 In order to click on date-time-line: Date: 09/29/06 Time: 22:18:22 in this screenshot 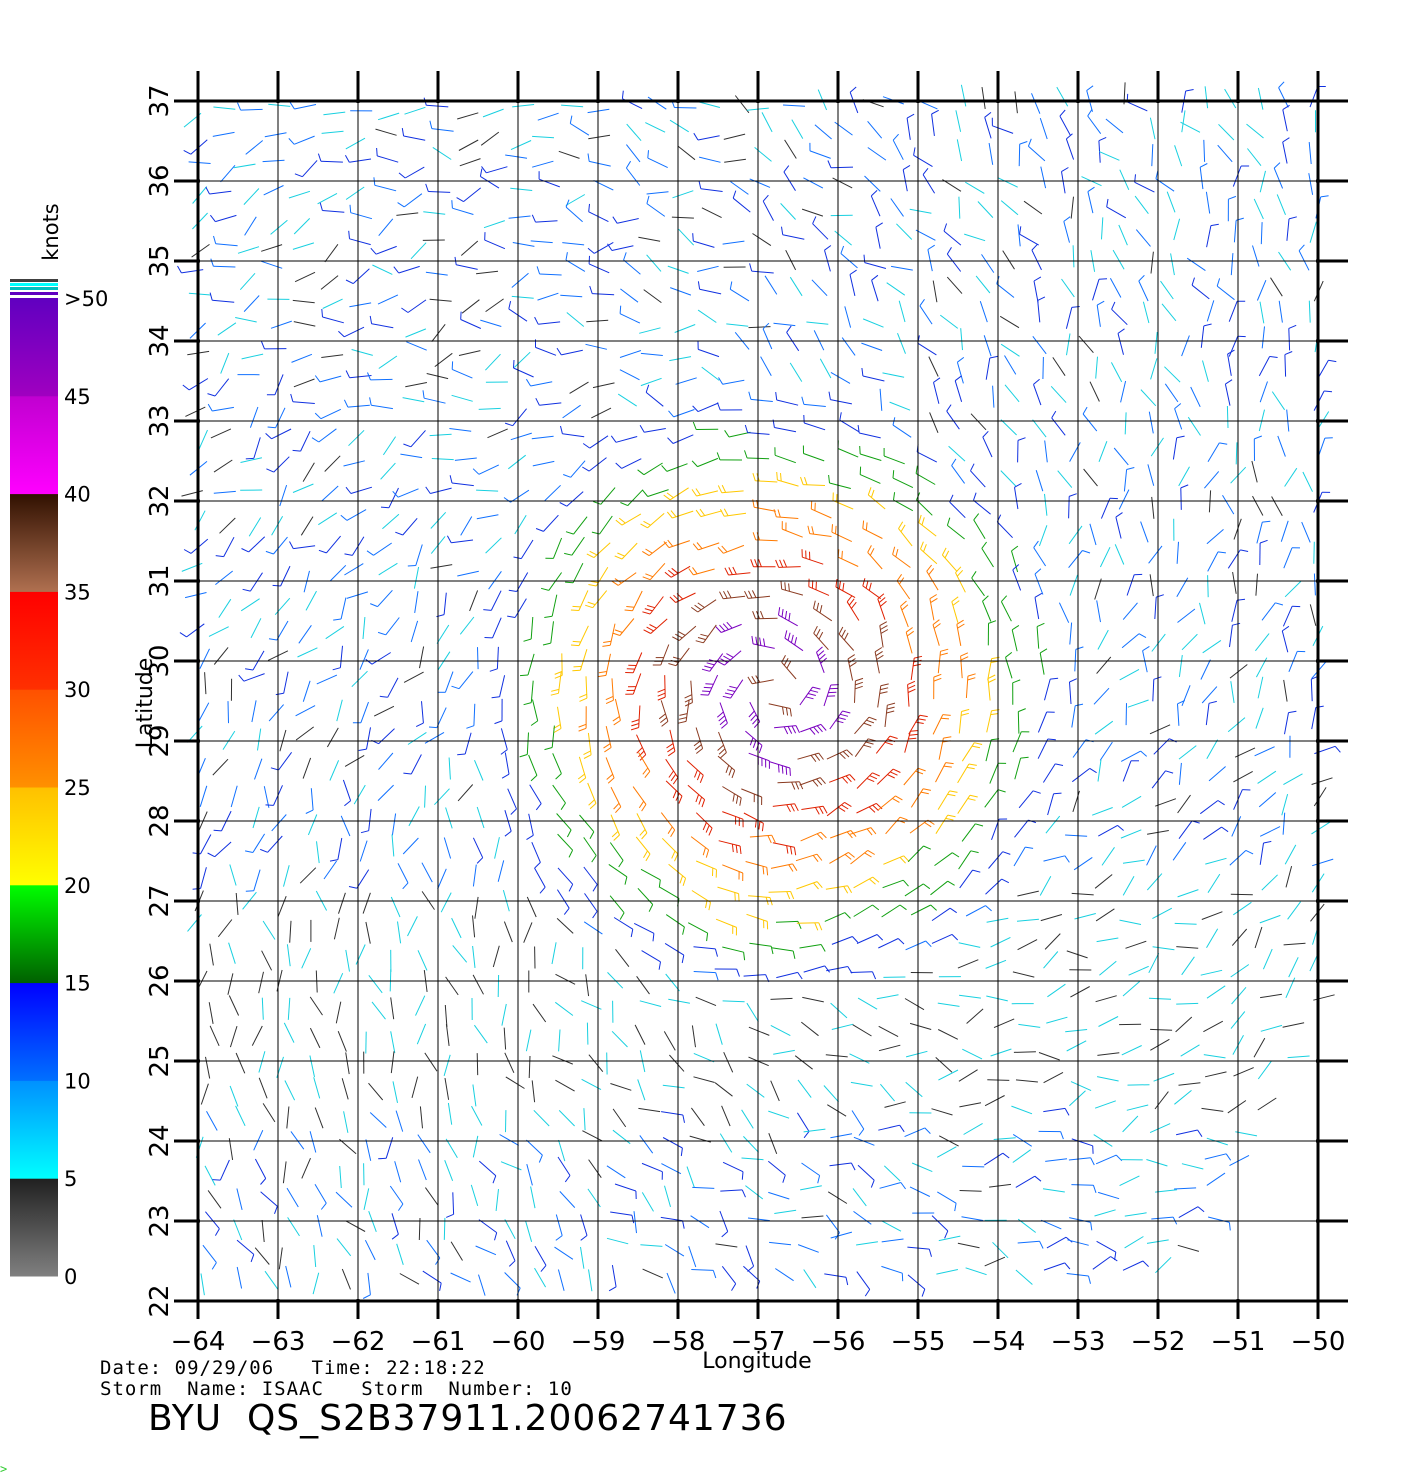, I will do `click(293, 1368)`.